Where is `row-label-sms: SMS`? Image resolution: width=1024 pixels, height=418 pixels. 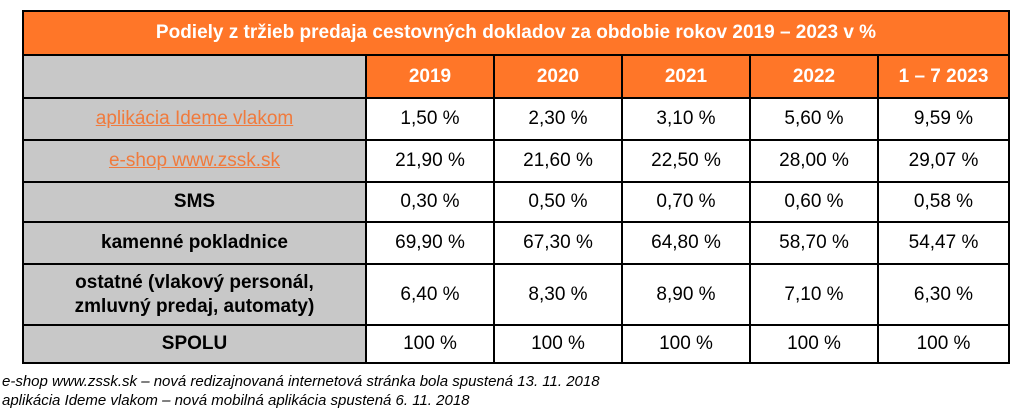 row-label-sms: SMS is located at coordinates (194, 202).